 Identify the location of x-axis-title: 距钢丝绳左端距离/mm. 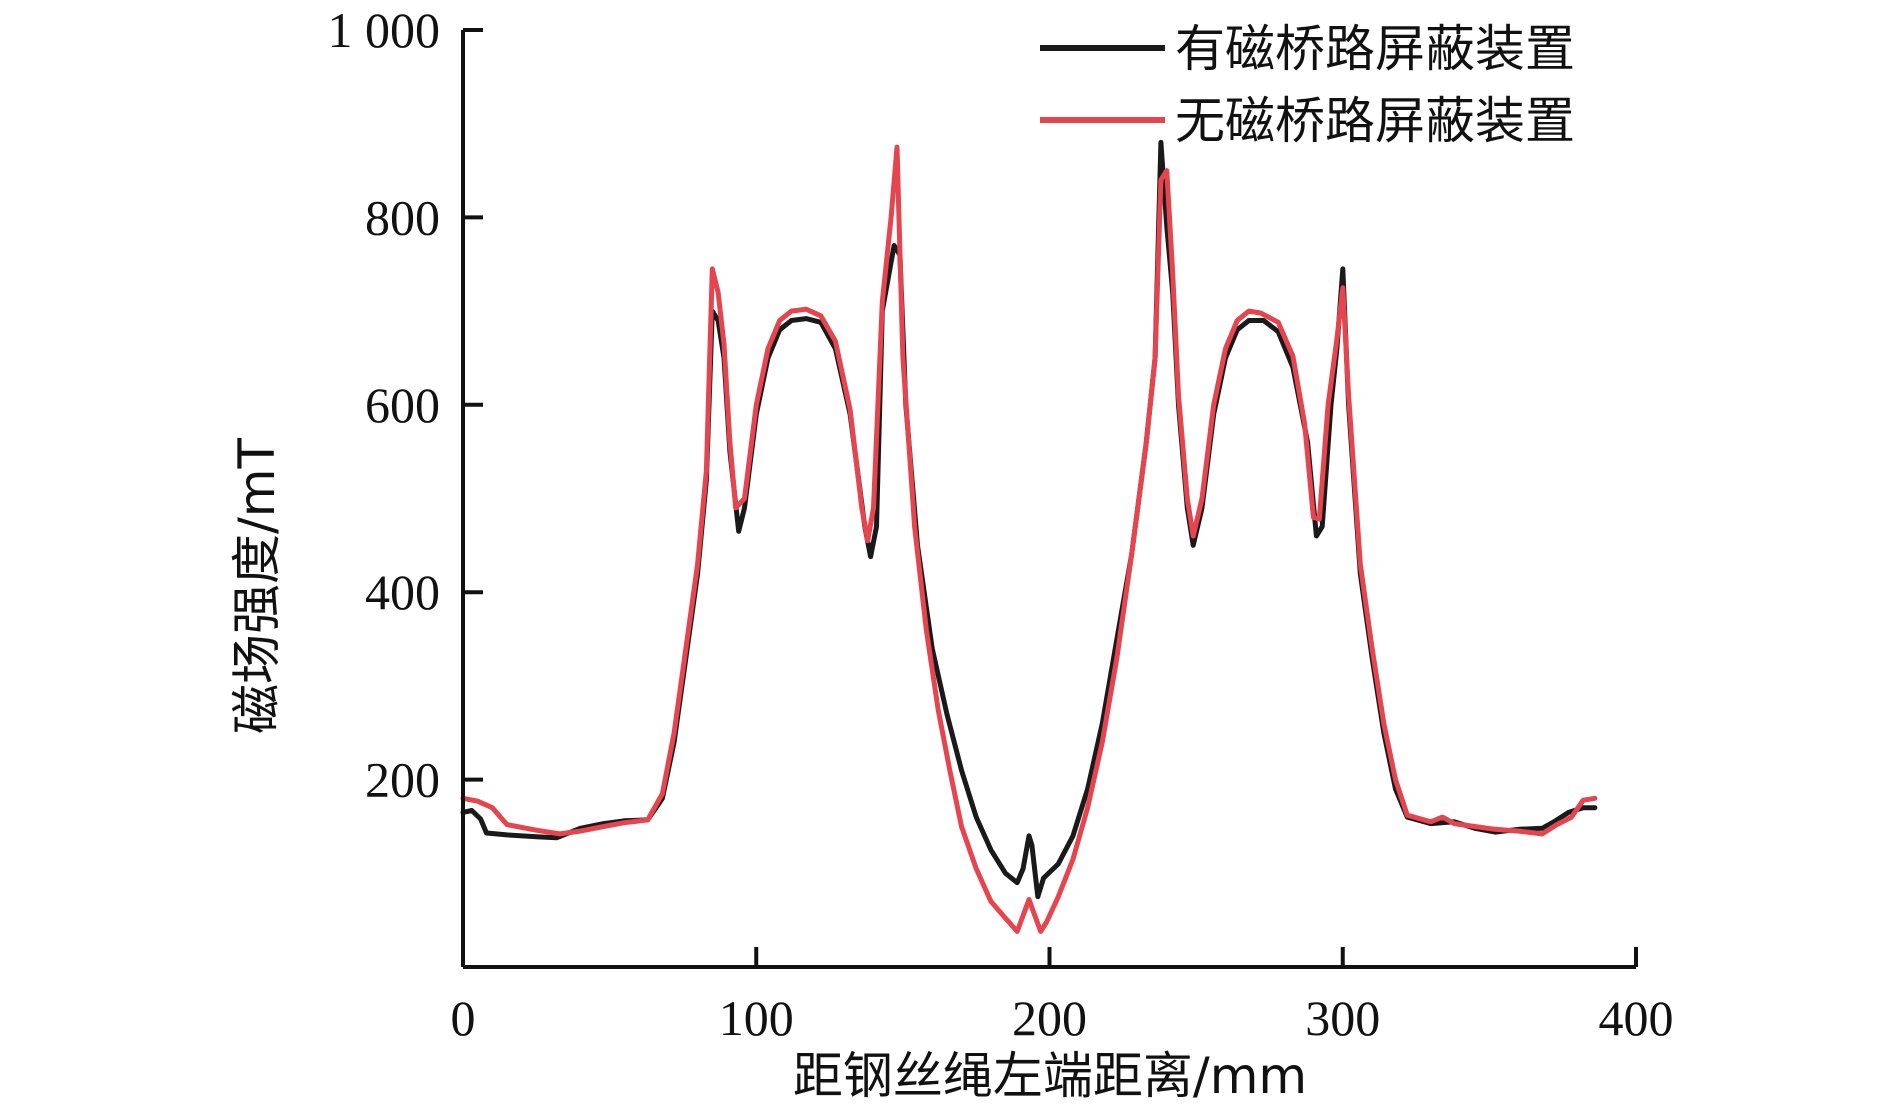
(1050, 1076).